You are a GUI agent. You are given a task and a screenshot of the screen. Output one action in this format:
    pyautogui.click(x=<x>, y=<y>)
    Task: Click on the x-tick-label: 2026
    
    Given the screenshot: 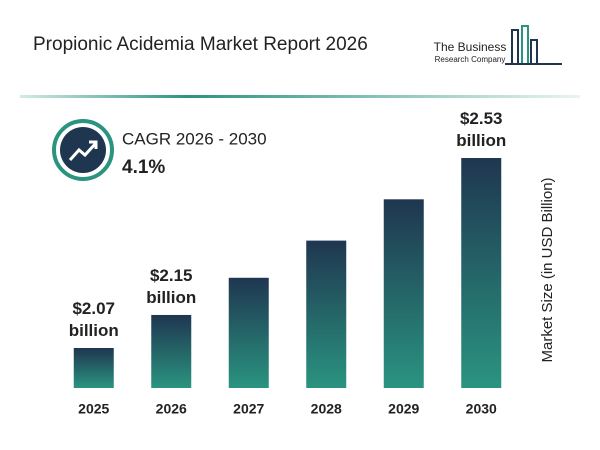 What is the action you would take?
    pyautogui.click(x=171, y=409)
    